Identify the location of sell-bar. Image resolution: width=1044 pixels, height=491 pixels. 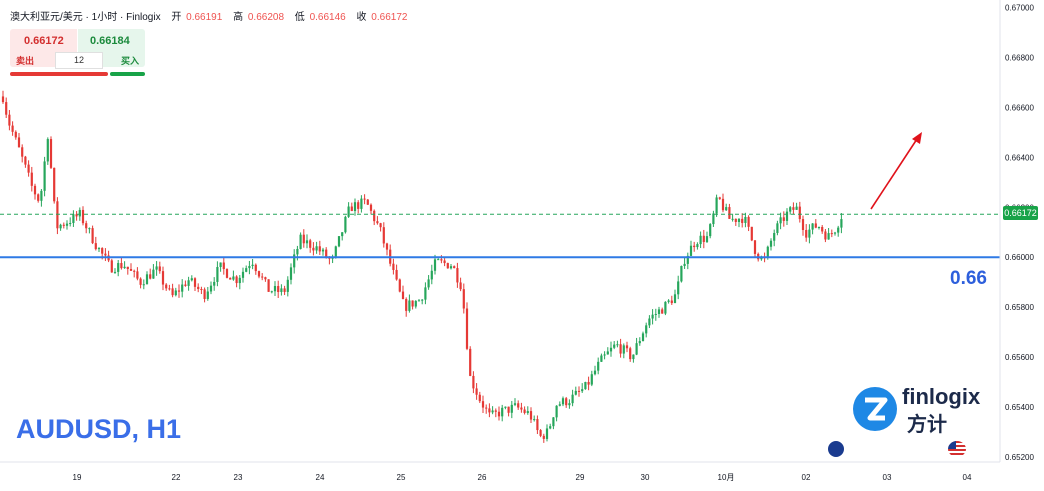
(59, 74).